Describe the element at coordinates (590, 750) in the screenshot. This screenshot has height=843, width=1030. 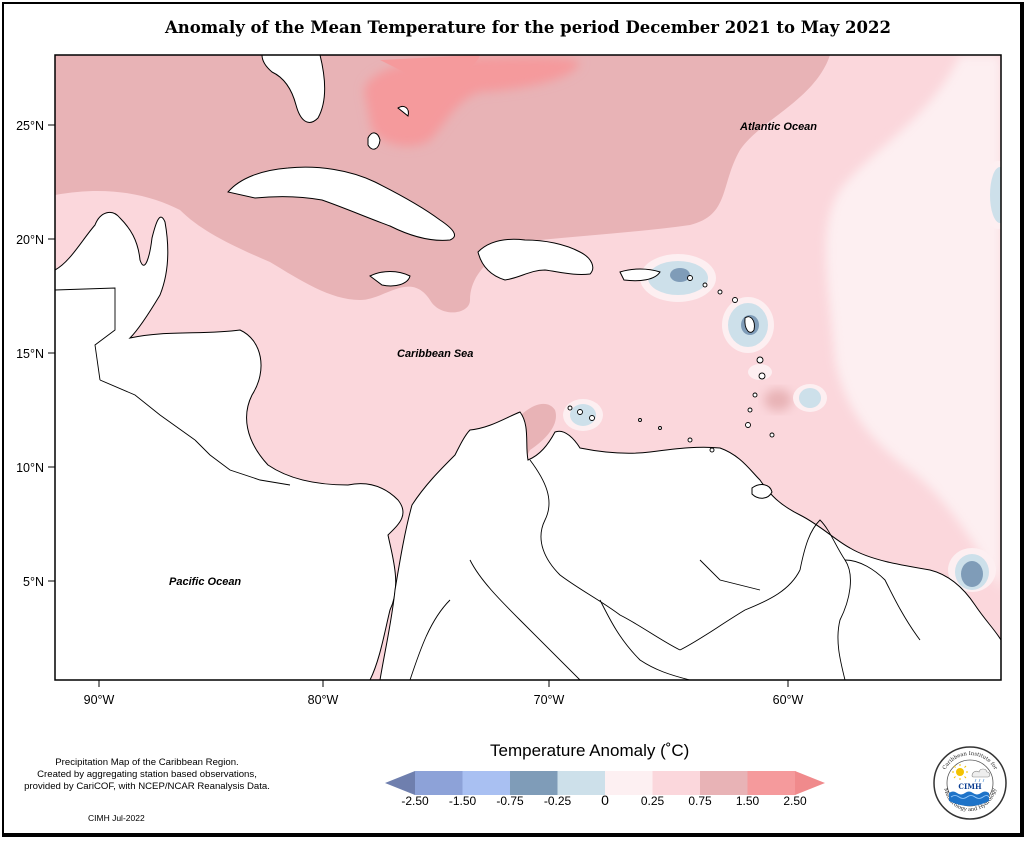
I see `legend-title: Temperature Anomaly (˚C)` at that location.